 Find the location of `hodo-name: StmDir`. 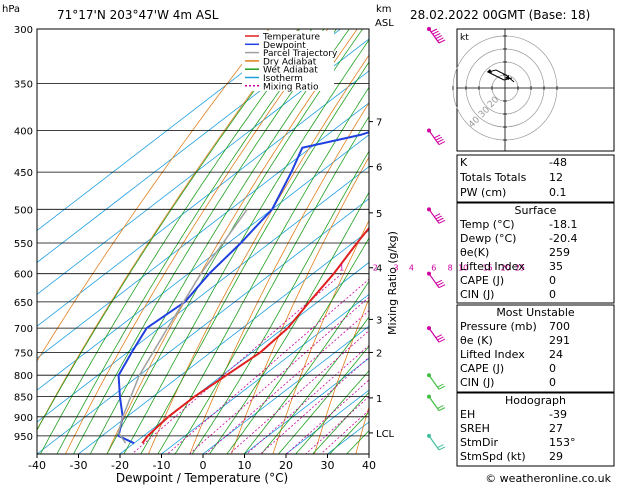

hodo-name: StmDir is located at coordinates (479, 442).